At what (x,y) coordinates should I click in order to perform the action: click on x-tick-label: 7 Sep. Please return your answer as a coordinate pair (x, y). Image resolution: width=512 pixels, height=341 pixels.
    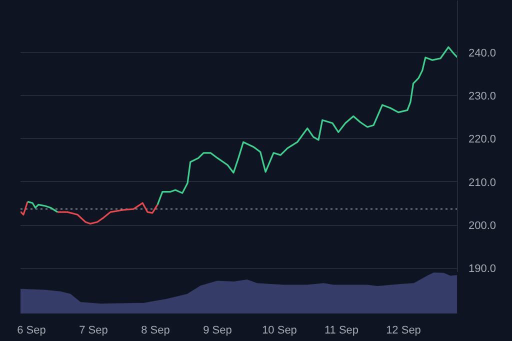
    Looking at the image, I should click on (93, 330).